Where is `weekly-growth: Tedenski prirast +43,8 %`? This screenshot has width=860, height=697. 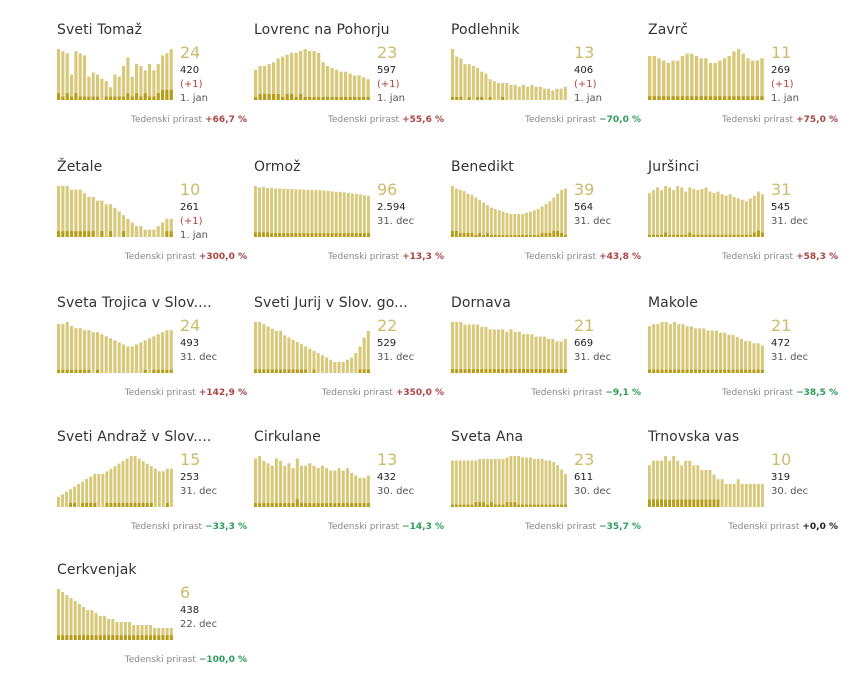
weekly-growth: Tedenski prirast +43,8 % is located at coordinates (583, 257).